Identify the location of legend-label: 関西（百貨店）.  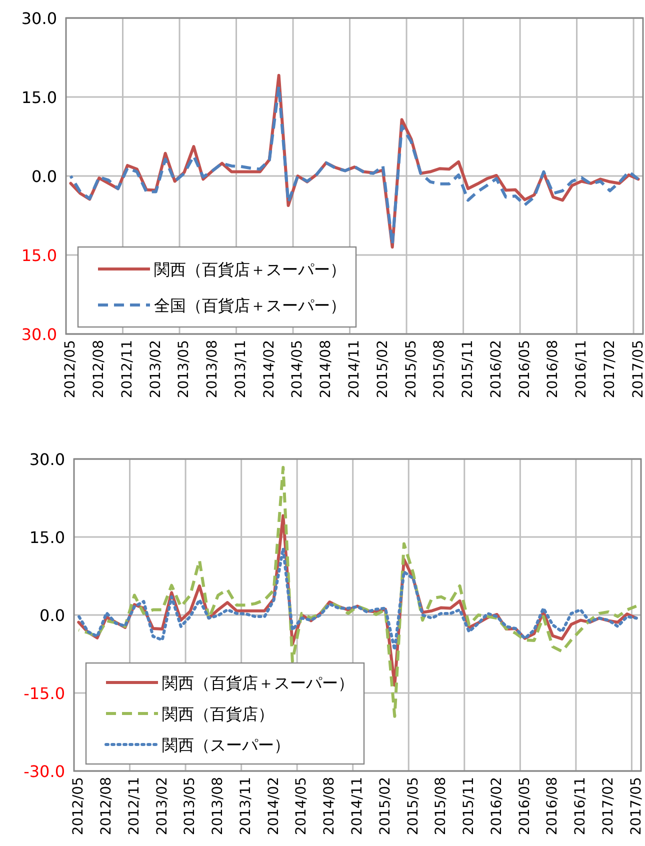
(218, 714).